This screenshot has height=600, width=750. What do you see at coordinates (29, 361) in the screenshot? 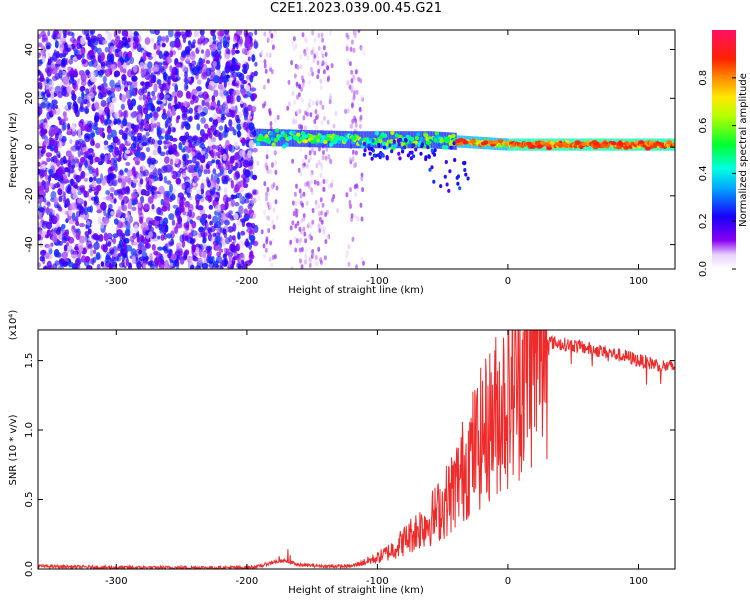
I see `y-tick-label: 1.5` at bounding box center [29, 361].